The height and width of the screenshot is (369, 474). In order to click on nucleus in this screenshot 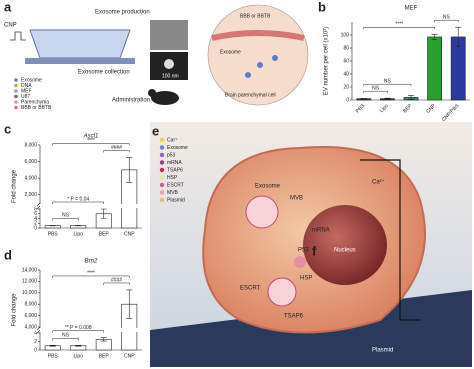, I will do `click(345, 245)`.